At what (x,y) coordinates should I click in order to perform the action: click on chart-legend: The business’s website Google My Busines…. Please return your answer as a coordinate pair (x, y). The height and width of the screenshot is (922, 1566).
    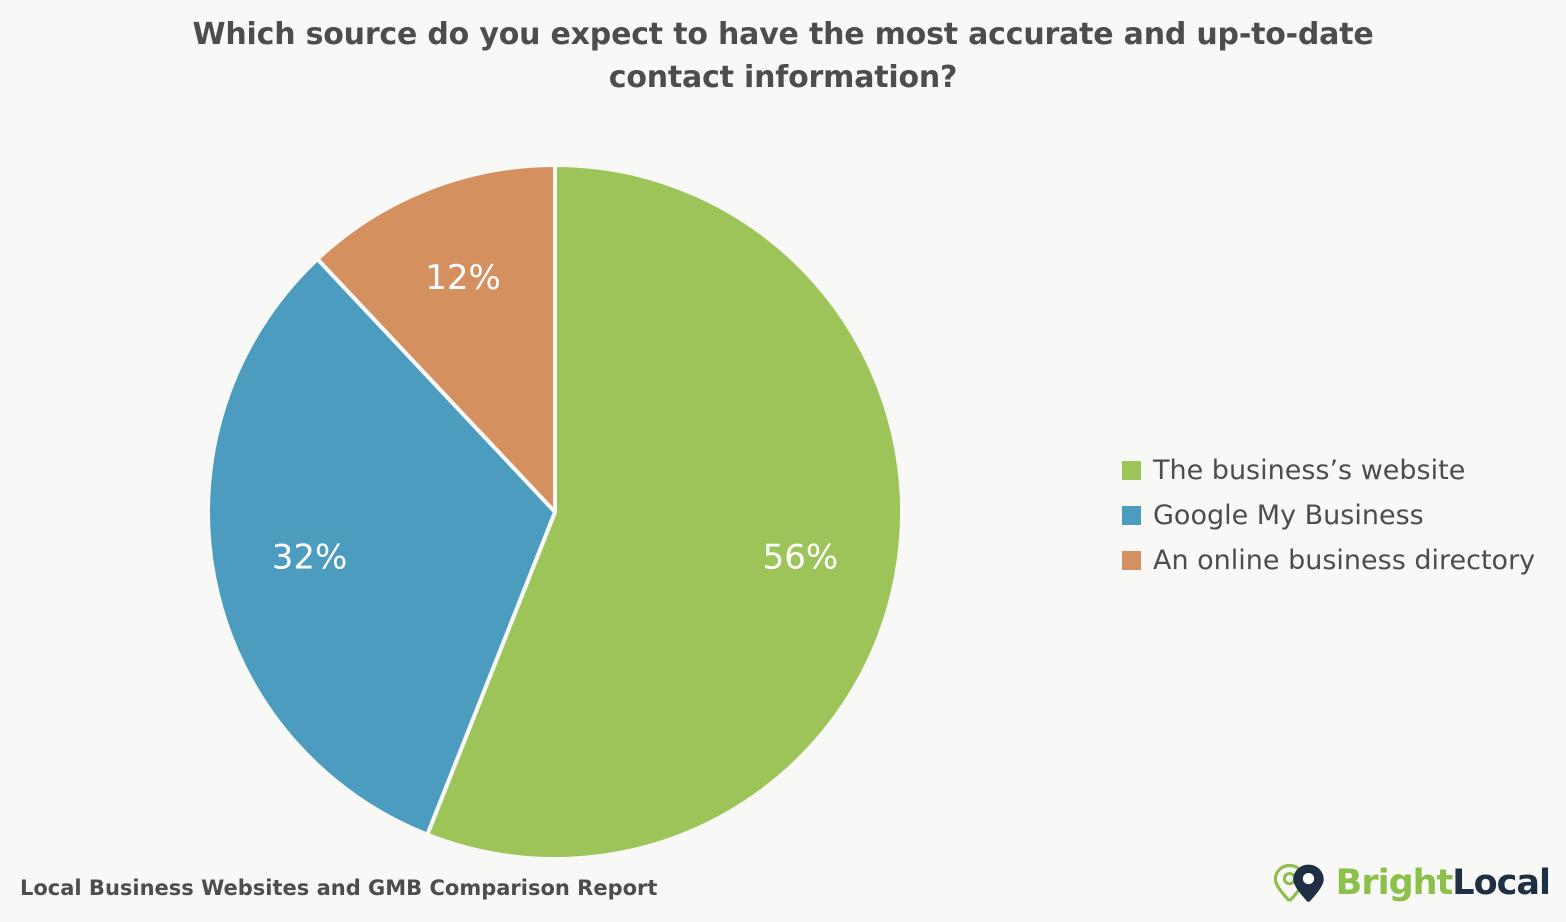
    Looking at the image, I should click on (1328, 515).